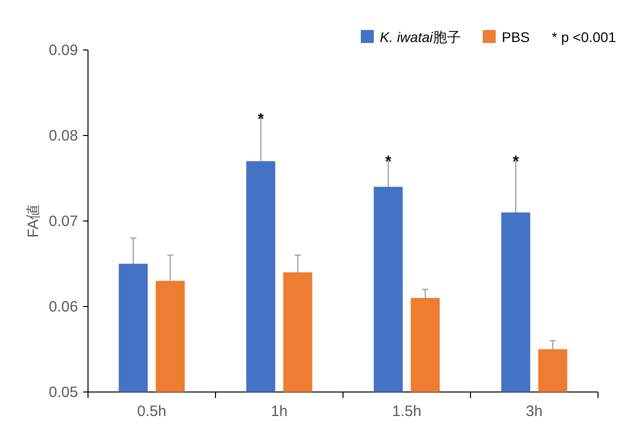 The image size is (634, 428). I want to click on x-tick-label: 0.5h, so click(151, 411).